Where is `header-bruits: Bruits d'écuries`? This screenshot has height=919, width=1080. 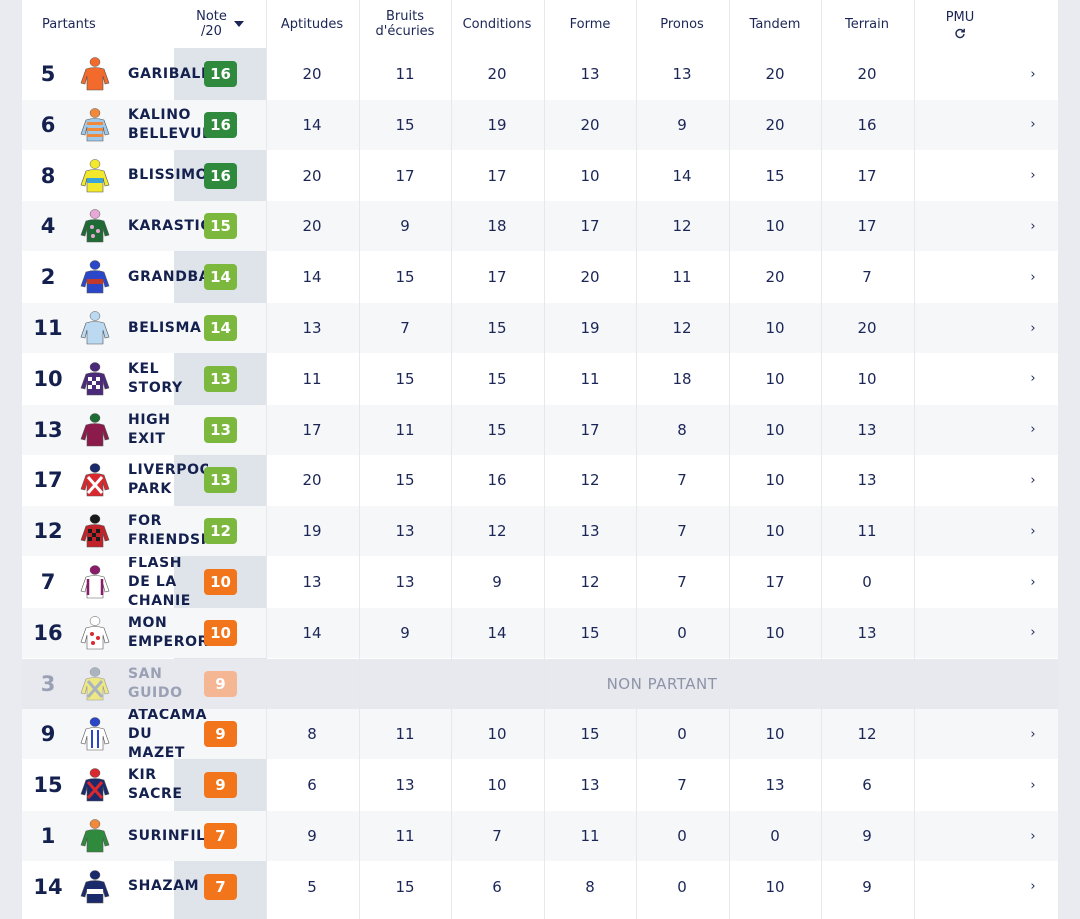 header-bruits: Bruits d'écuries is located at coordinates (405, 24).